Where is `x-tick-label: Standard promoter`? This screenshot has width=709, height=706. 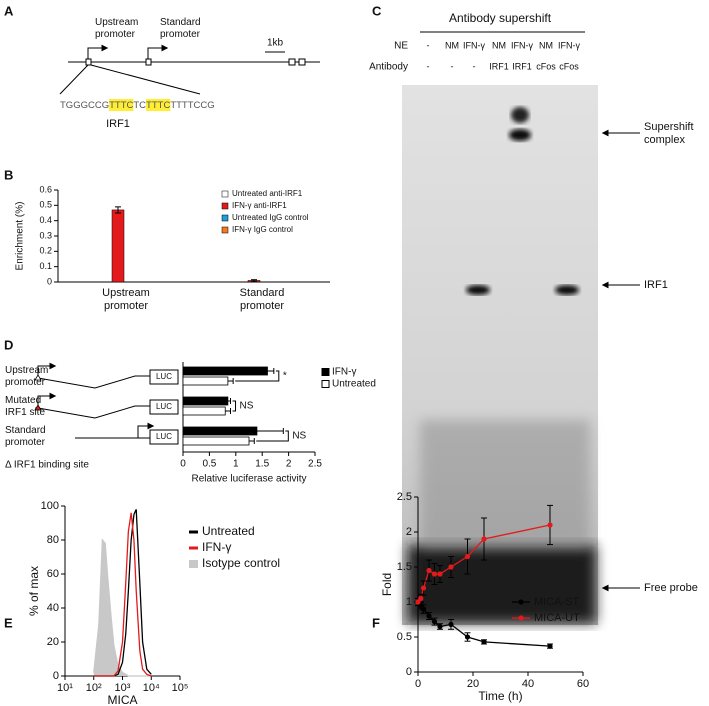 x-tick-label: Standard promoter is located at coordinates (262, 299).